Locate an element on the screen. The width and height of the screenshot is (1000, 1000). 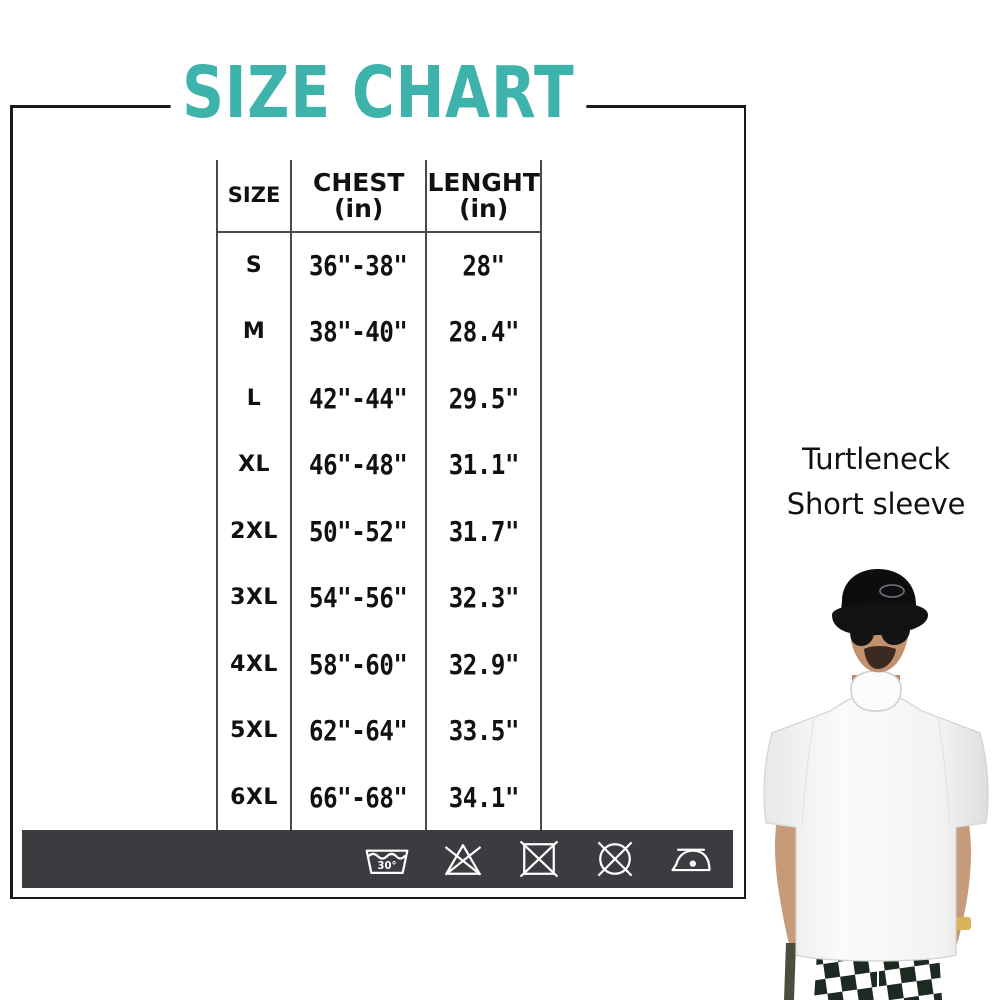
table-row: 3XL 54"-56" 32.3" is located at coordinates (378, 597).